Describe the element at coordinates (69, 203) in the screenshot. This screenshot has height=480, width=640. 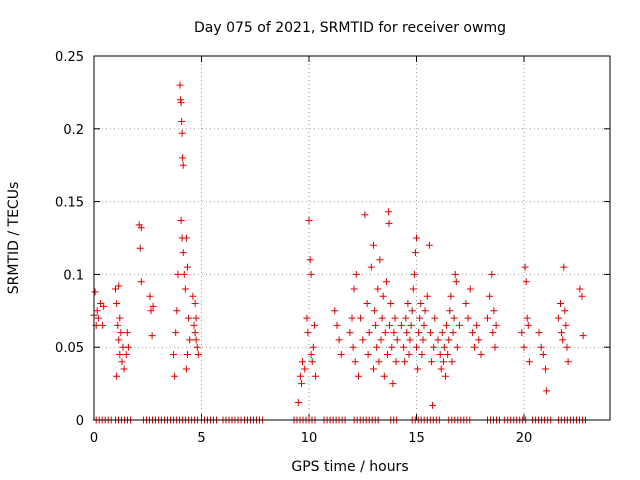
I see `y-tick-label: 0.15` at that location.